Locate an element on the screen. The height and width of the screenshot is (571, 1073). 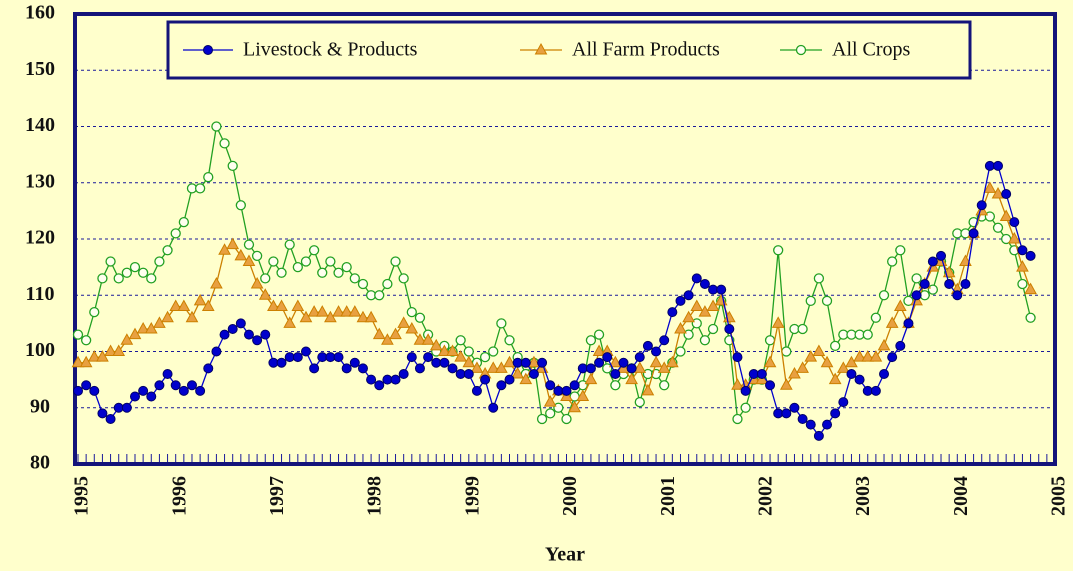
legend-label: All Farm Products is located at coordinates (646, 50).